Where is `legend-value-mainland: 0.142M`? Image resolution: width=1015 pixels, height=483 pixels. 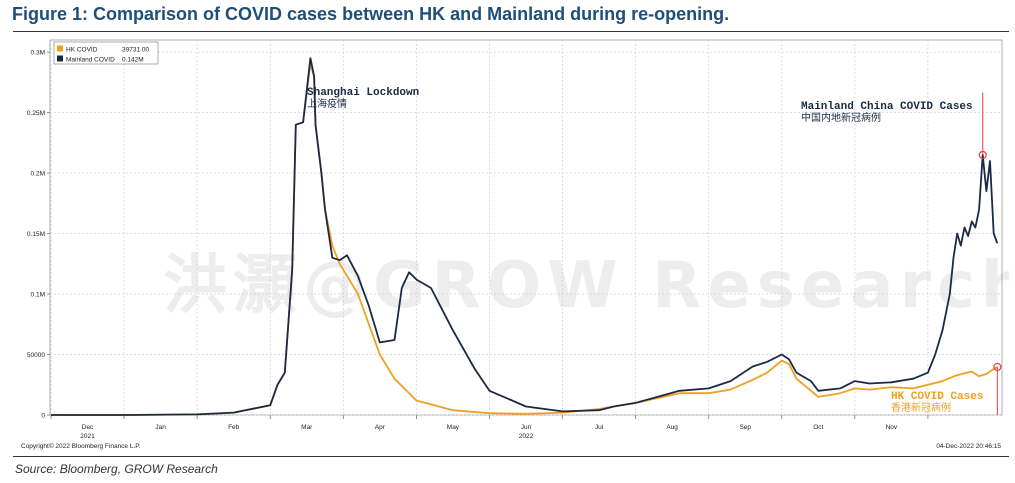
legend-value-mainland: 0.142M is located at coordinates (133, 60).